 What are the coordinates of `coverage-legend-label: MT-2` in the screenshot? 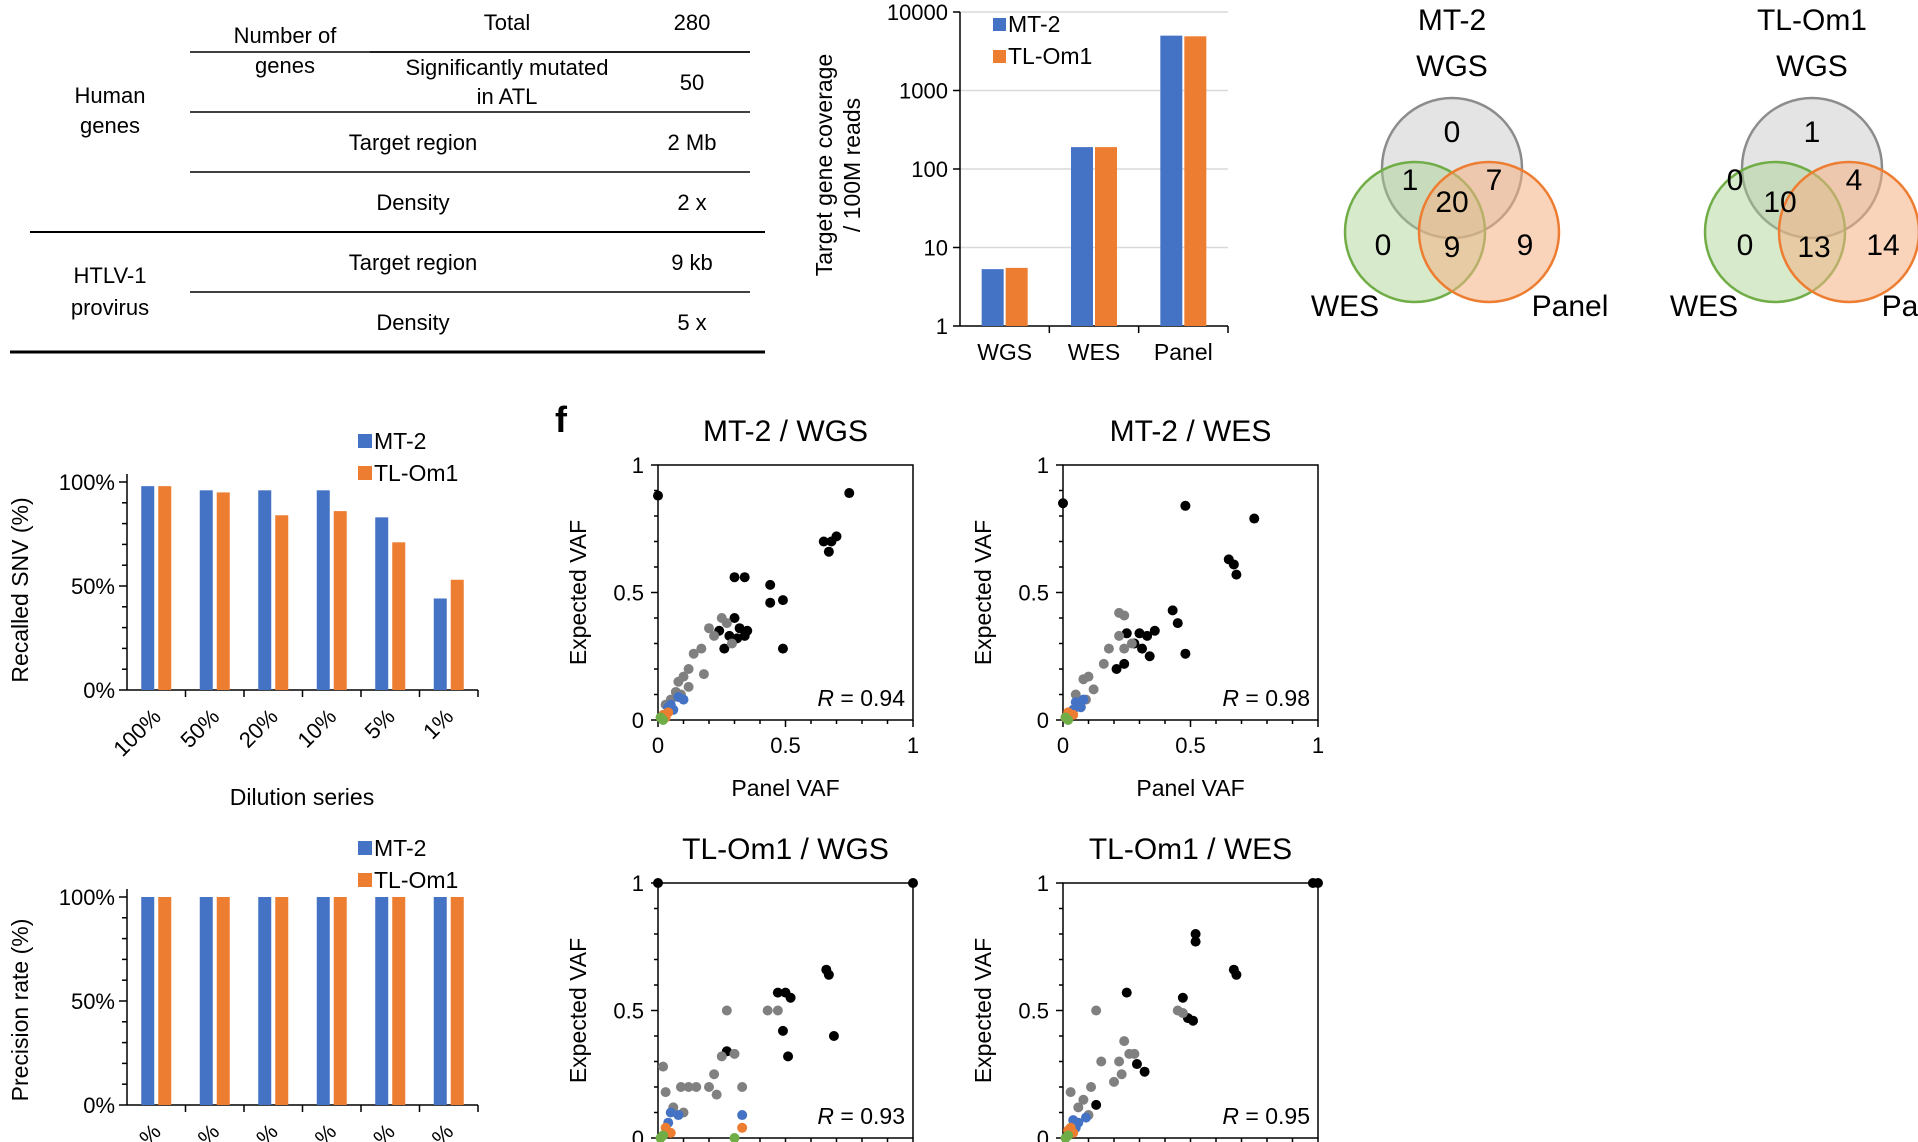 It's located at (1034, 24).